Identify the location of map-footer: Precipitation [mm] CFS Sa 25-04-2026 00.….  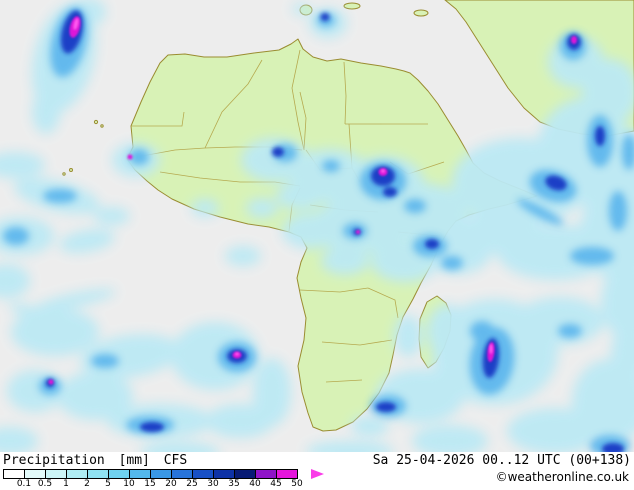
(317, 471).